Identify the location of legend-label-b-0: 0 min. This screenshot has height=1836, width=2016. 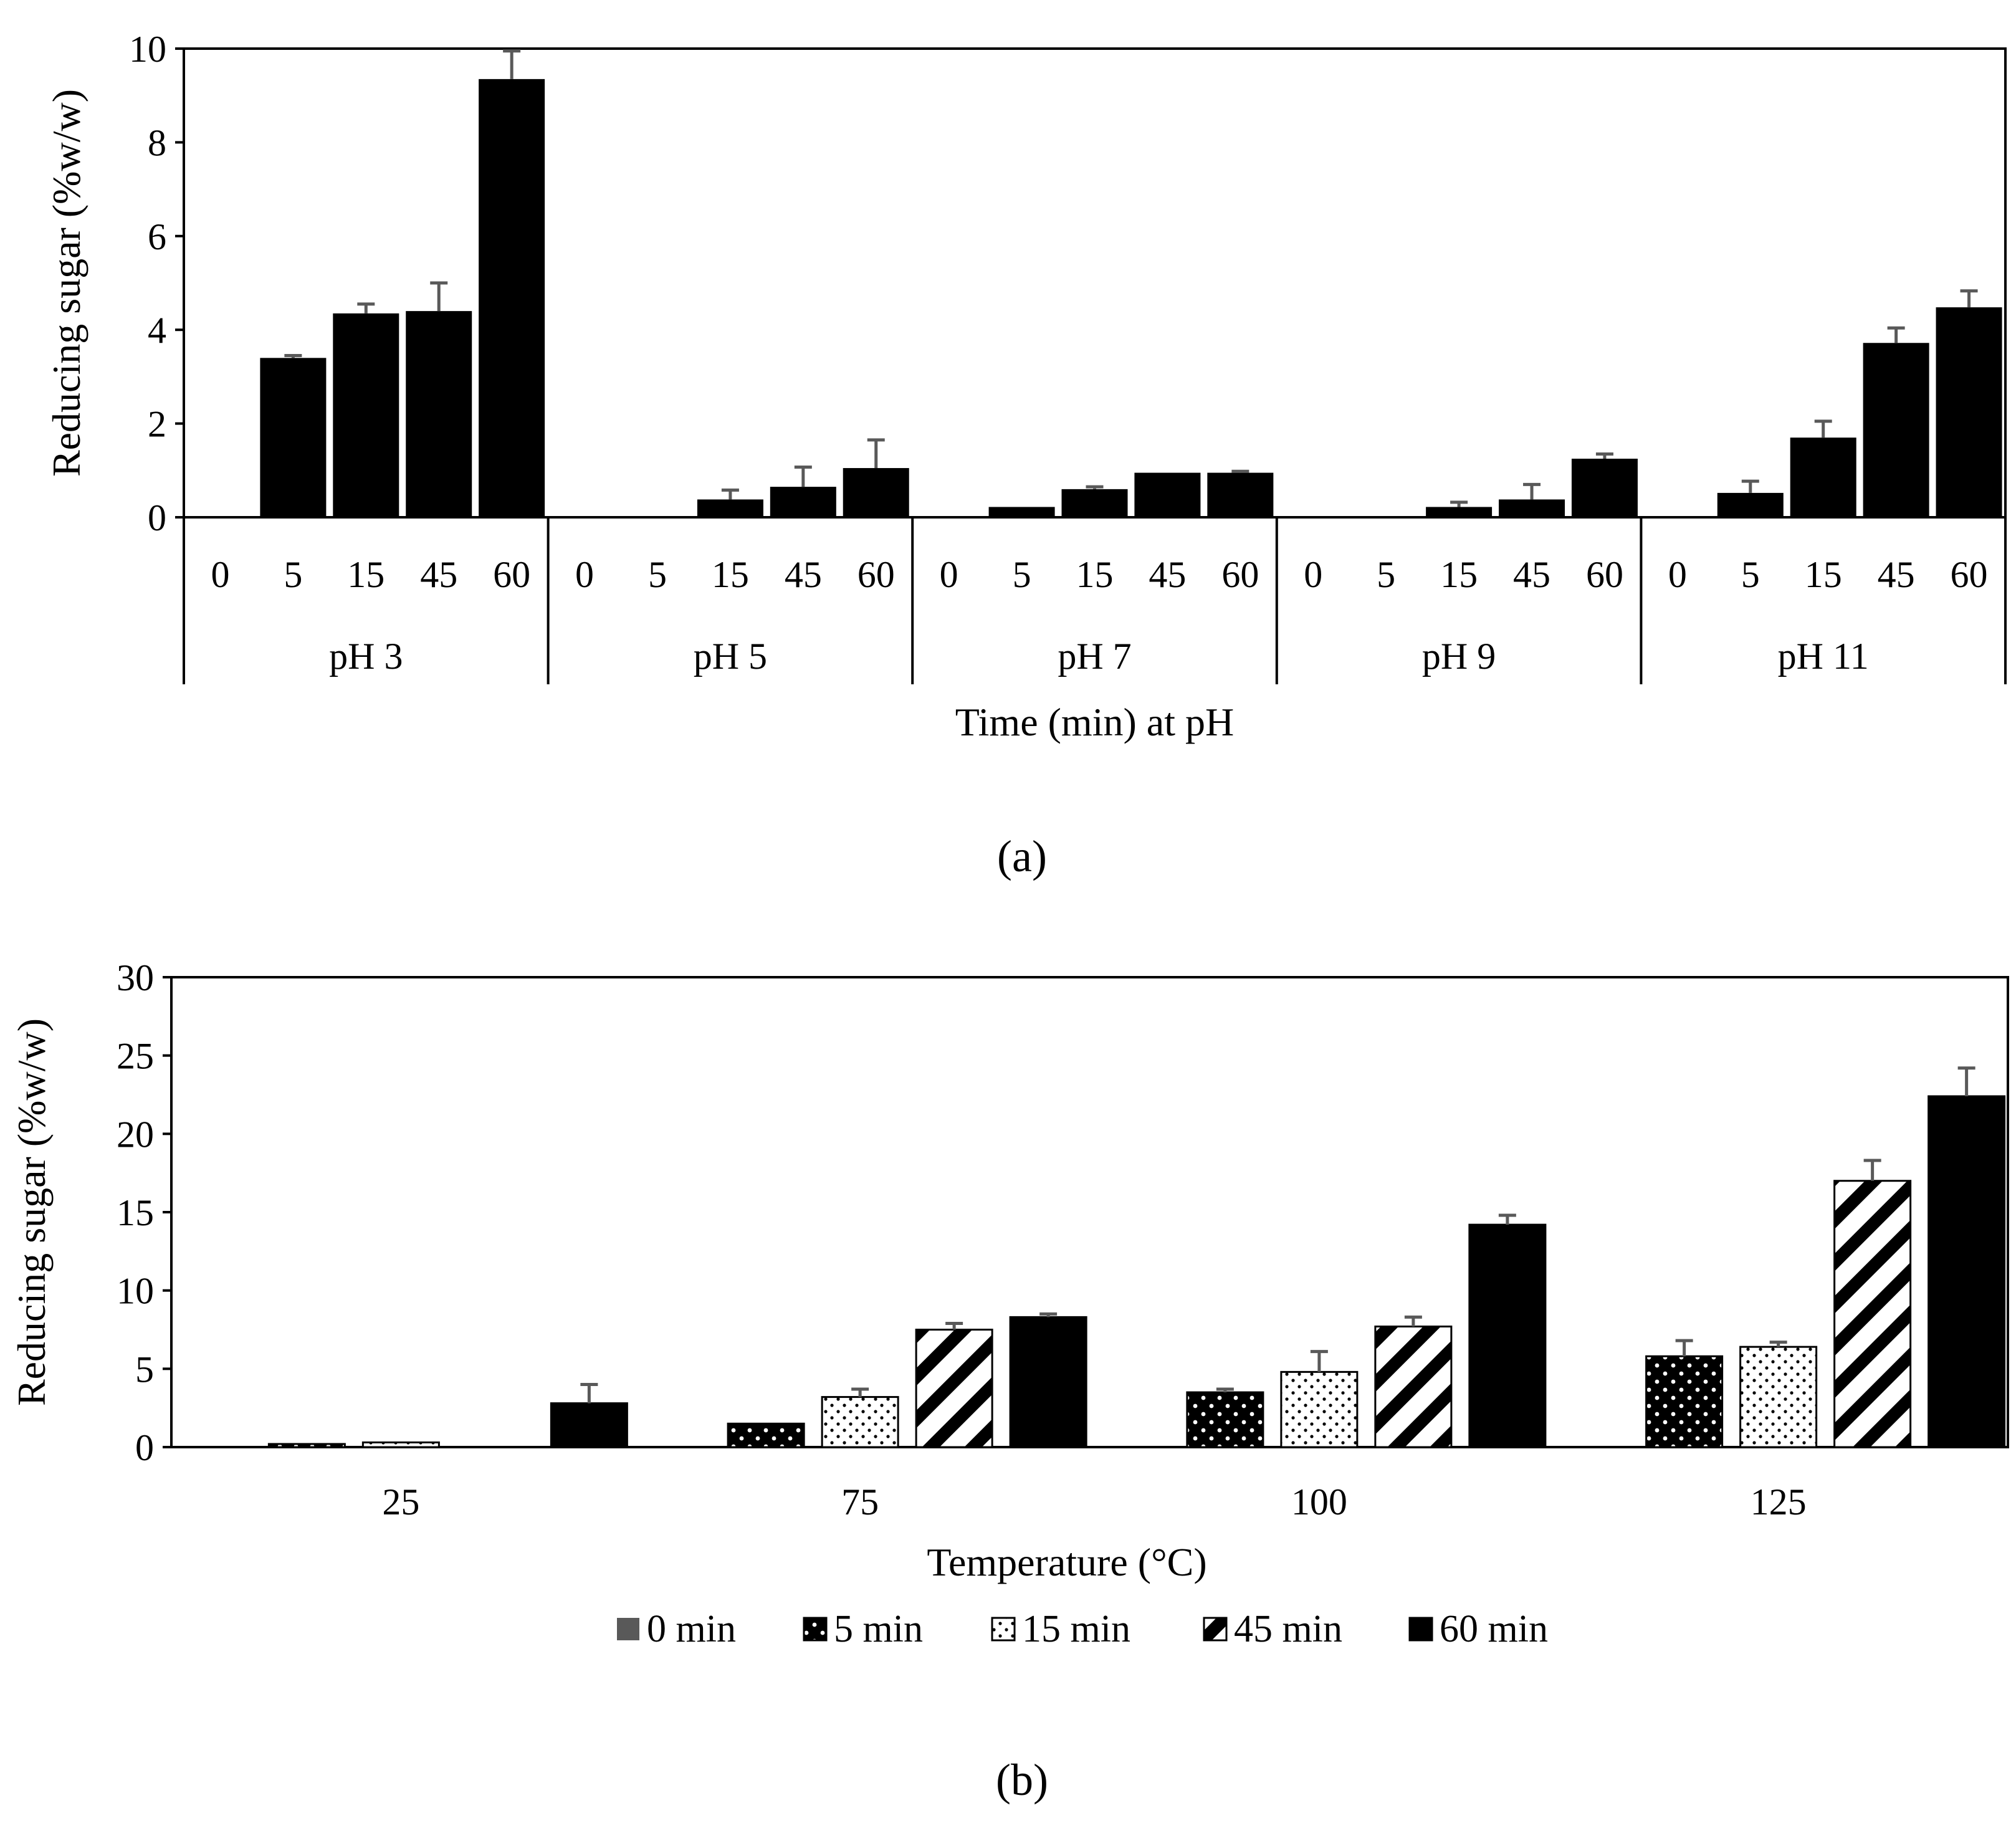
(691, 1629).